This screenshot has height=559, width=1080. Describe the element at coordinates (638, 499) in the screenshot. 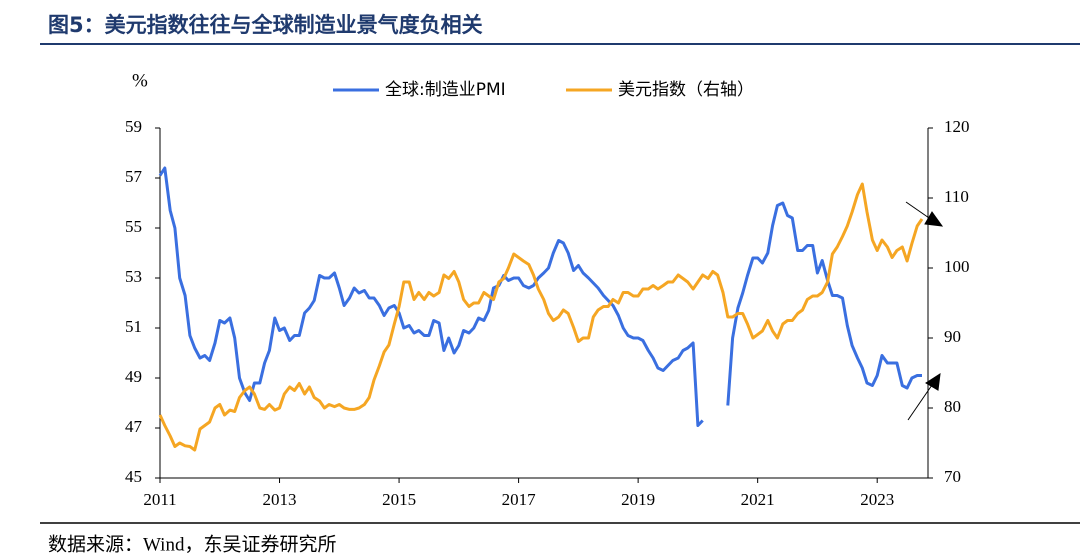

I see `x-tick-label: 2019` at that location.